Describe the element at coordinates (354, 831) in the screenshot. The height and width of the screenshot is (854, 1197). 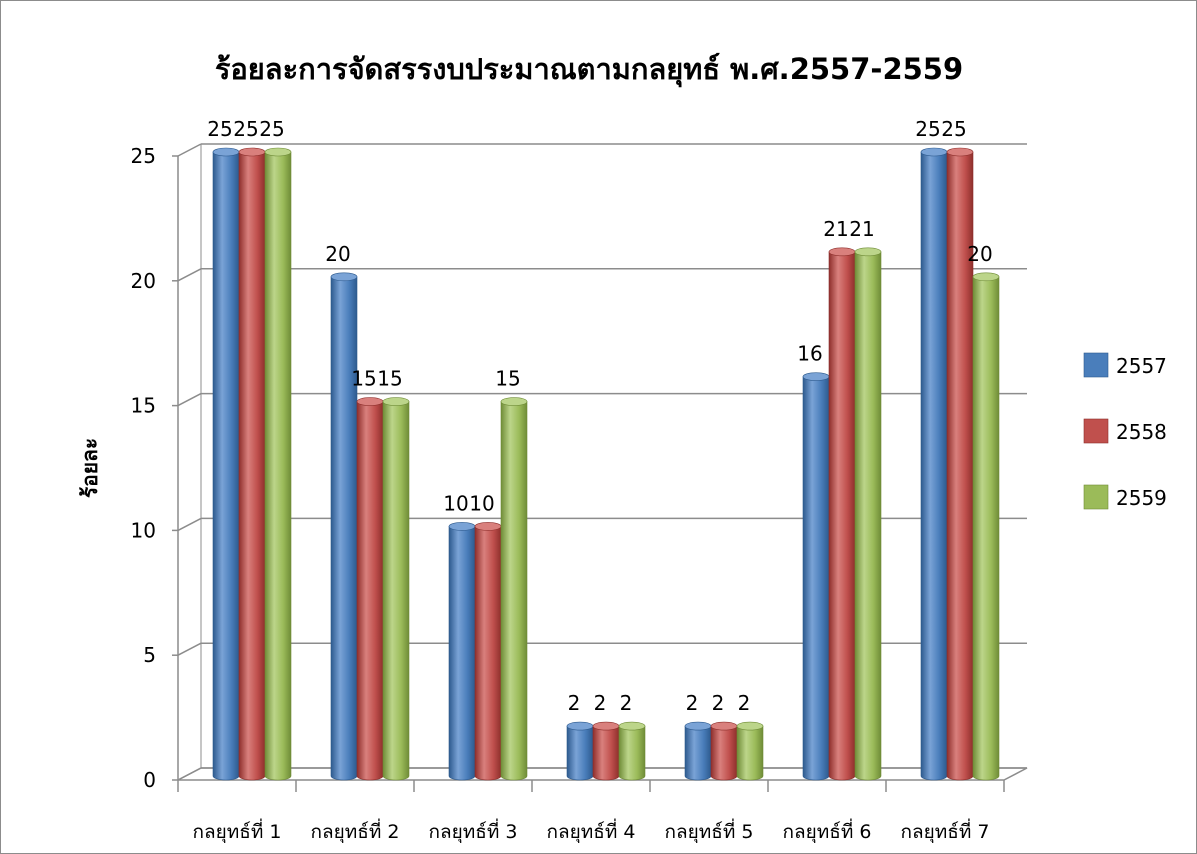
I see `x-category-label: กลยุทธ์ที่ 2` at that location.